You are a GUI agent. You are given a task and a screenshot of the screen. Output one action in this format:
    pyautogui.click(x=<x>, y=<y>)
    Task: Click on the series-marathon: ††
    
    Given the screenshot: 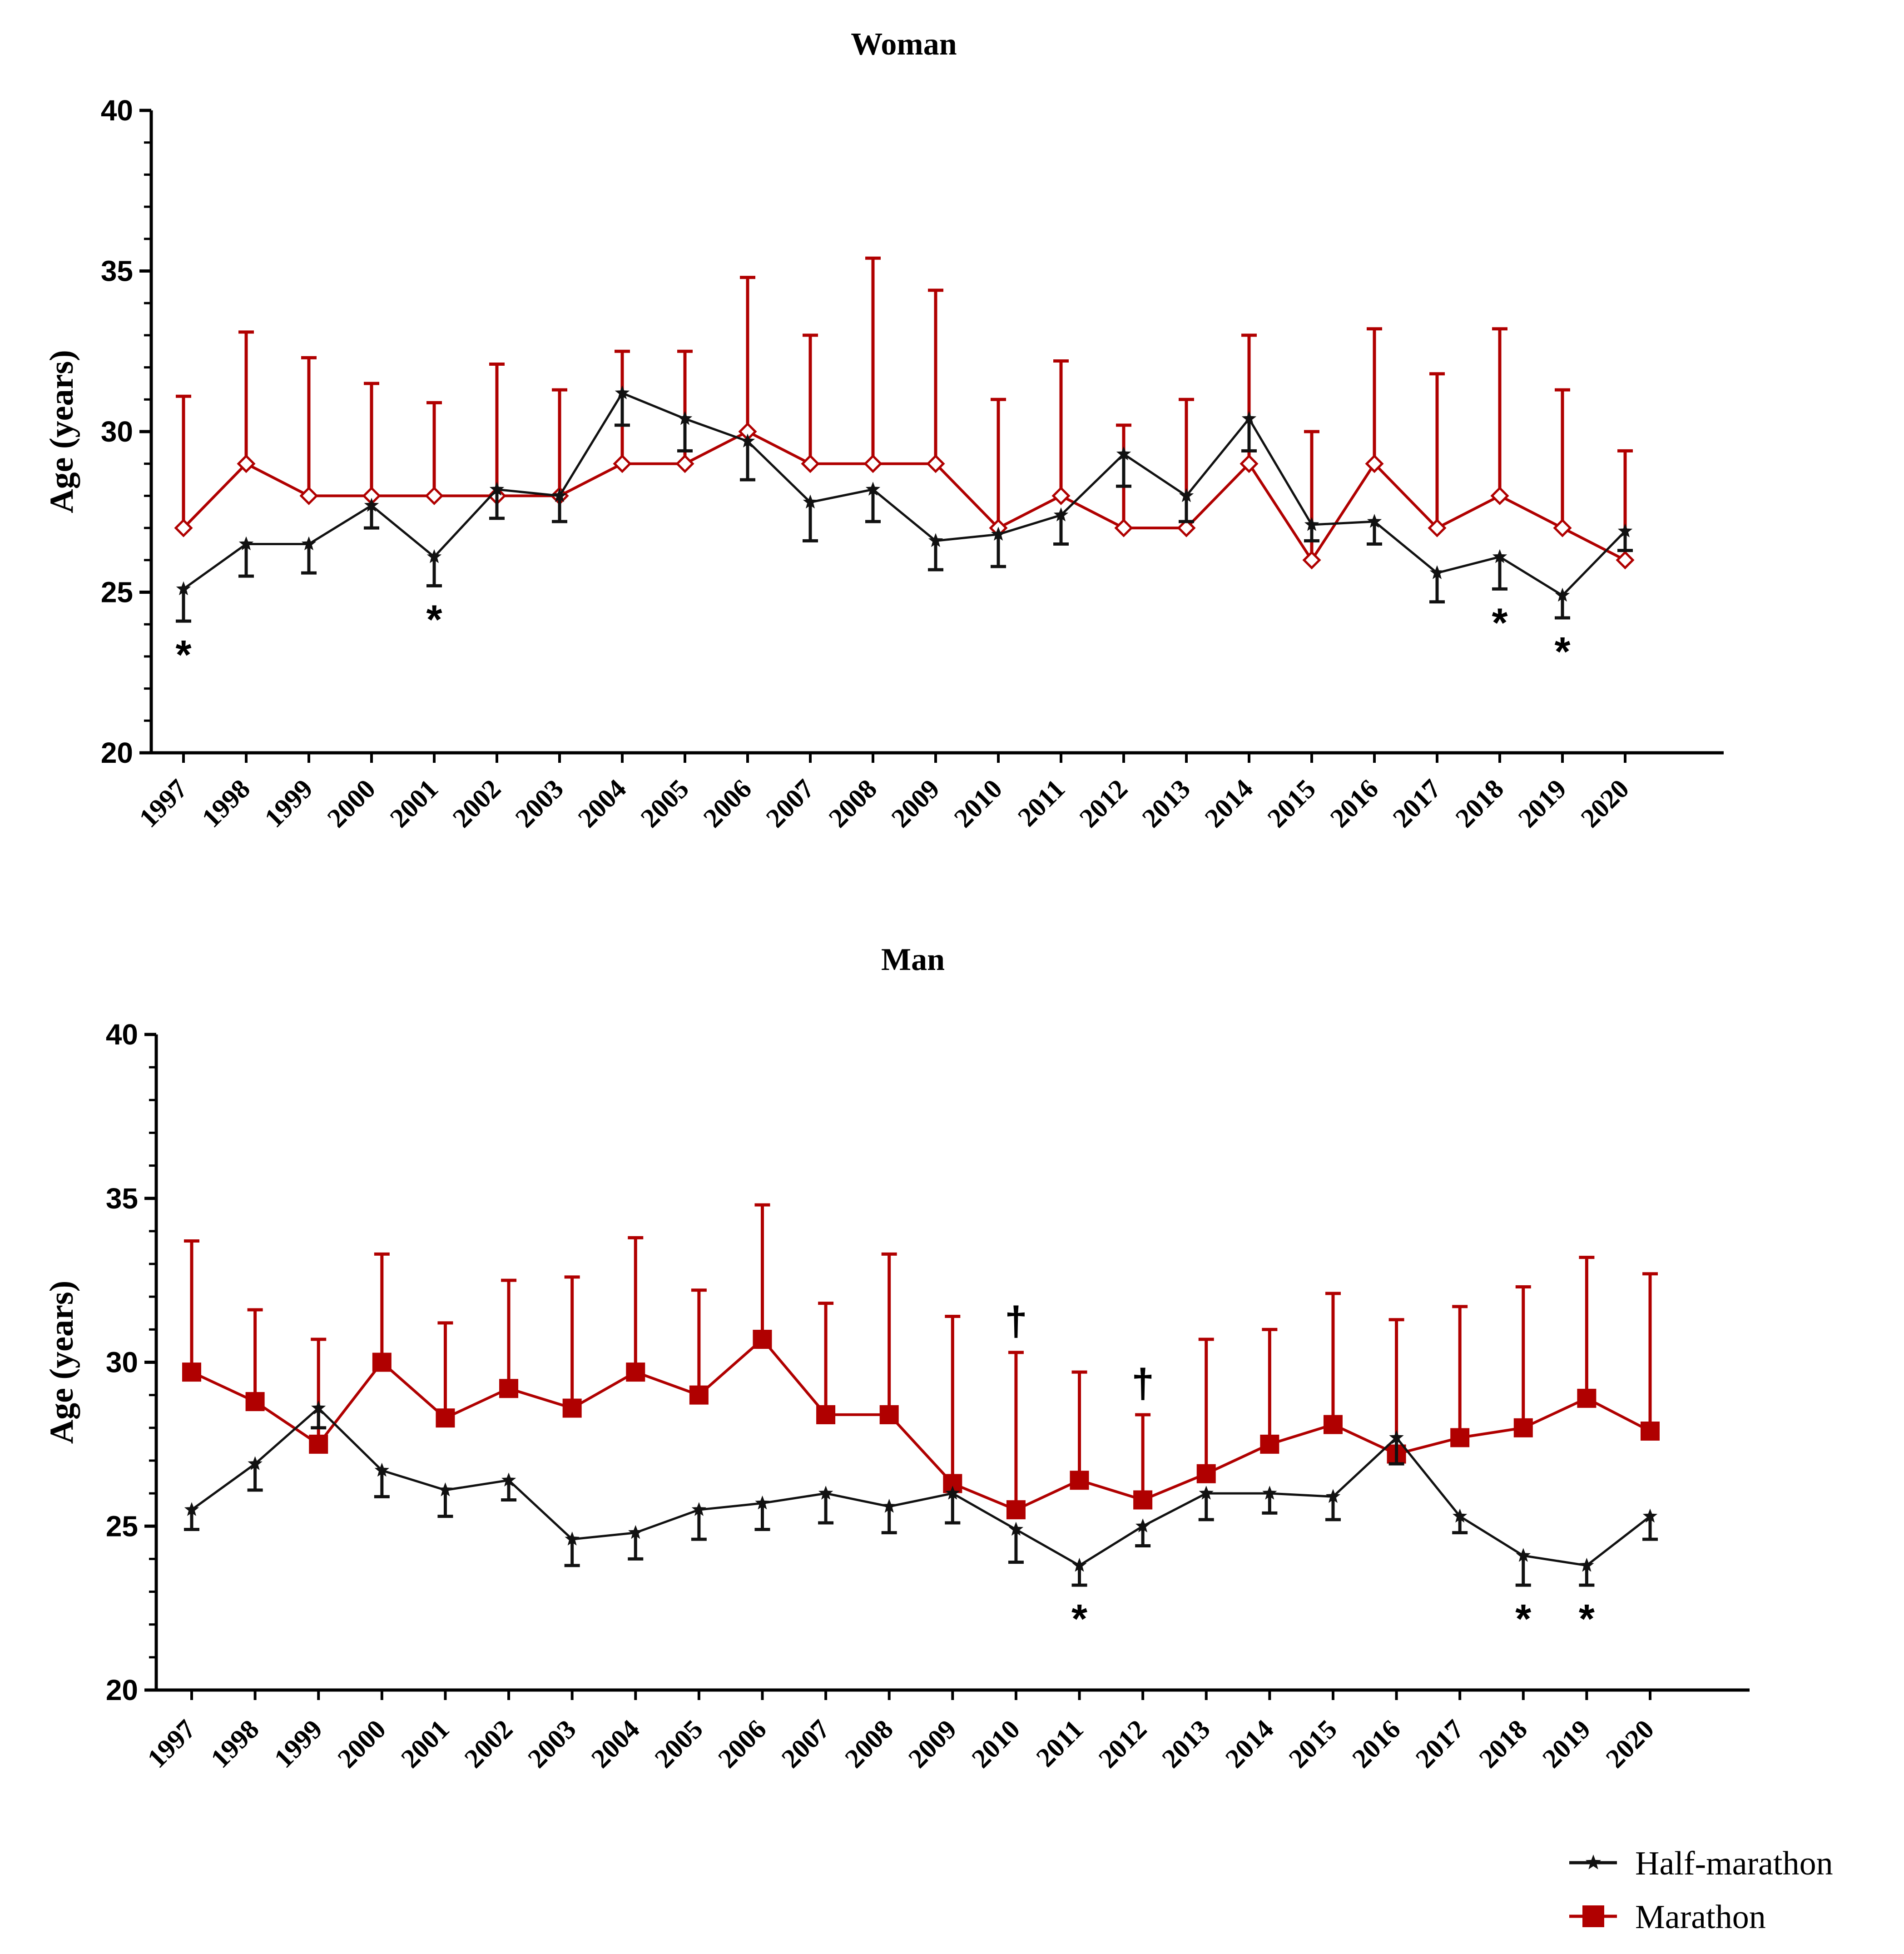 What is the action you would take?
    pyautogui.click(x=921, y=1361)
    